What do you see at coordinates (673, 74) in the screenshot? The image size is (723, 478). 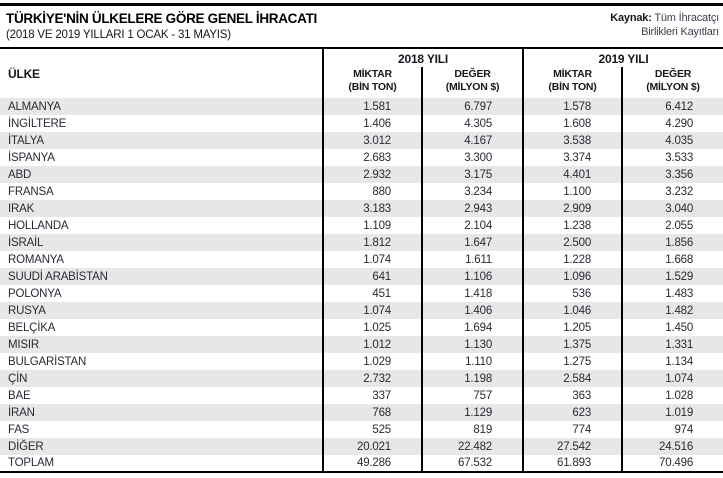 I see `header-deger-label: DEĞER` at bounding box center [673, 74].